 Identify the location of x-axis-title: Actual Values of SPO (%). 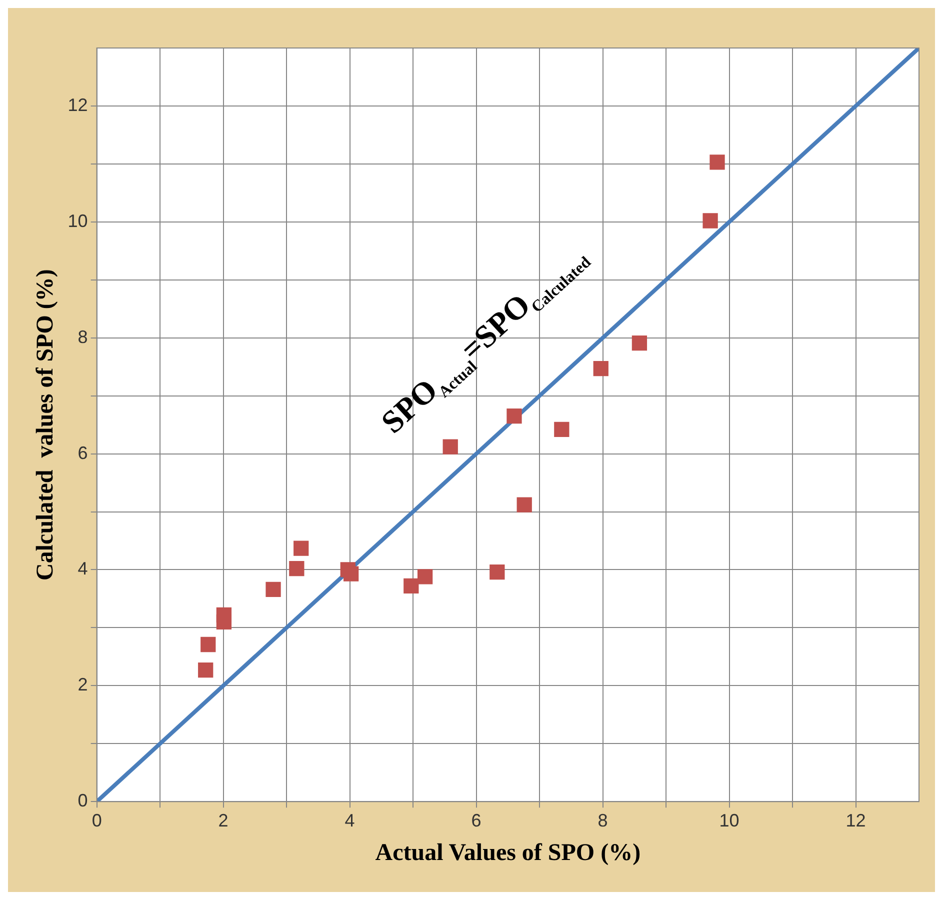
(508, 853).